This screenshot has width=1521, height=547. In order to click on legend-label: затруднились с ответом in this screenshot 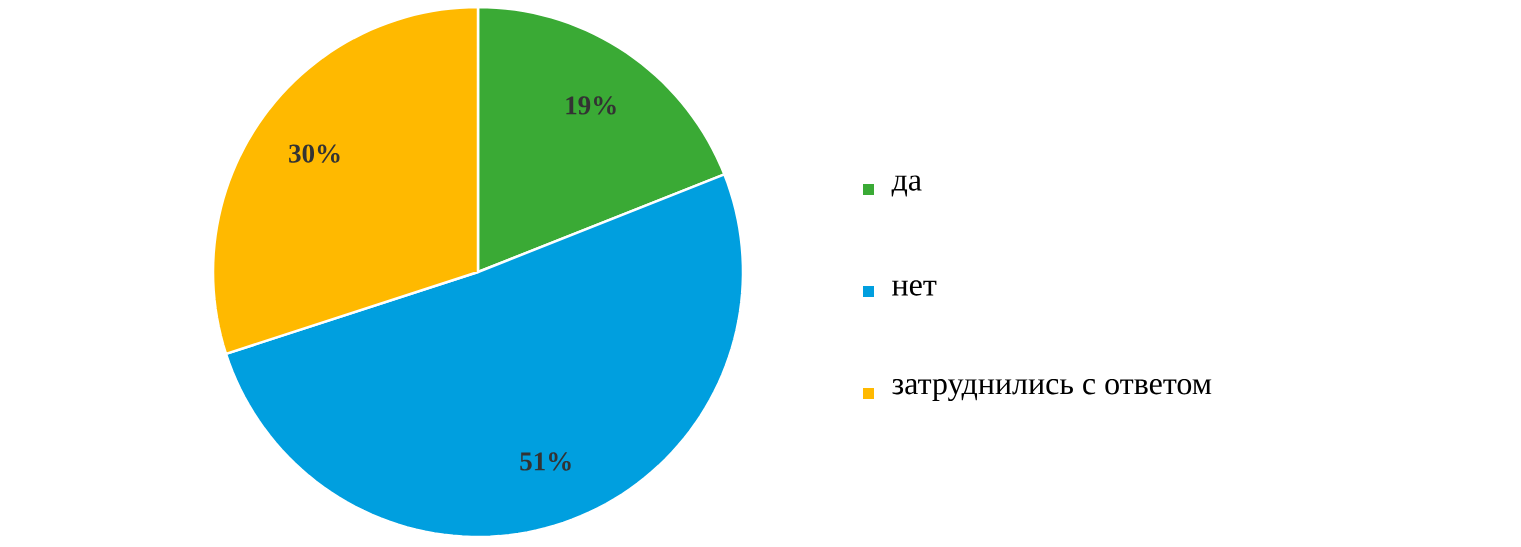, I will do `click(1052, 390)`.